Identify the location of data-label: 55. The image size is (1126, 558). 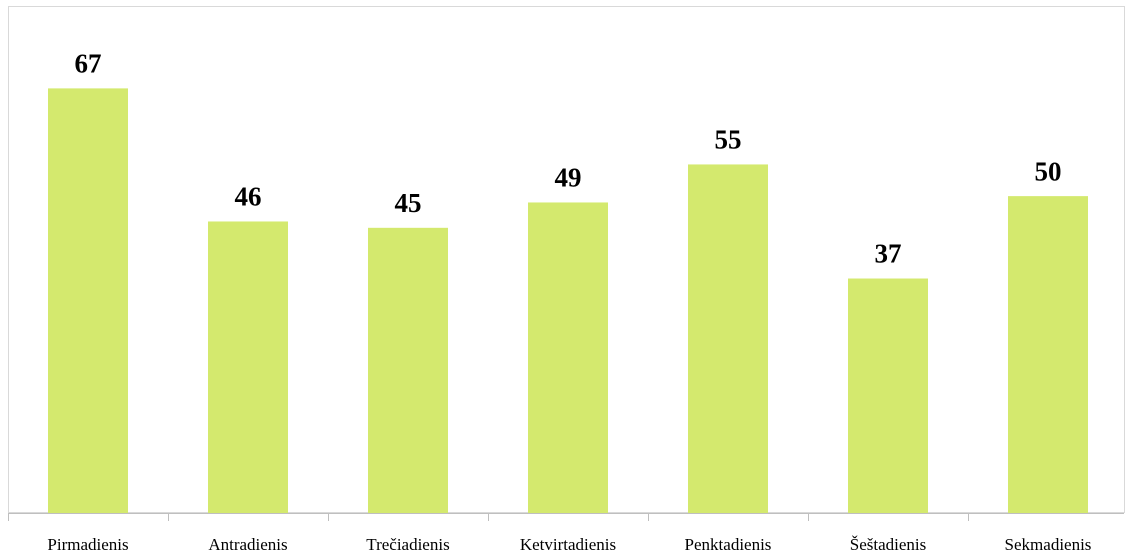
(728, 140).